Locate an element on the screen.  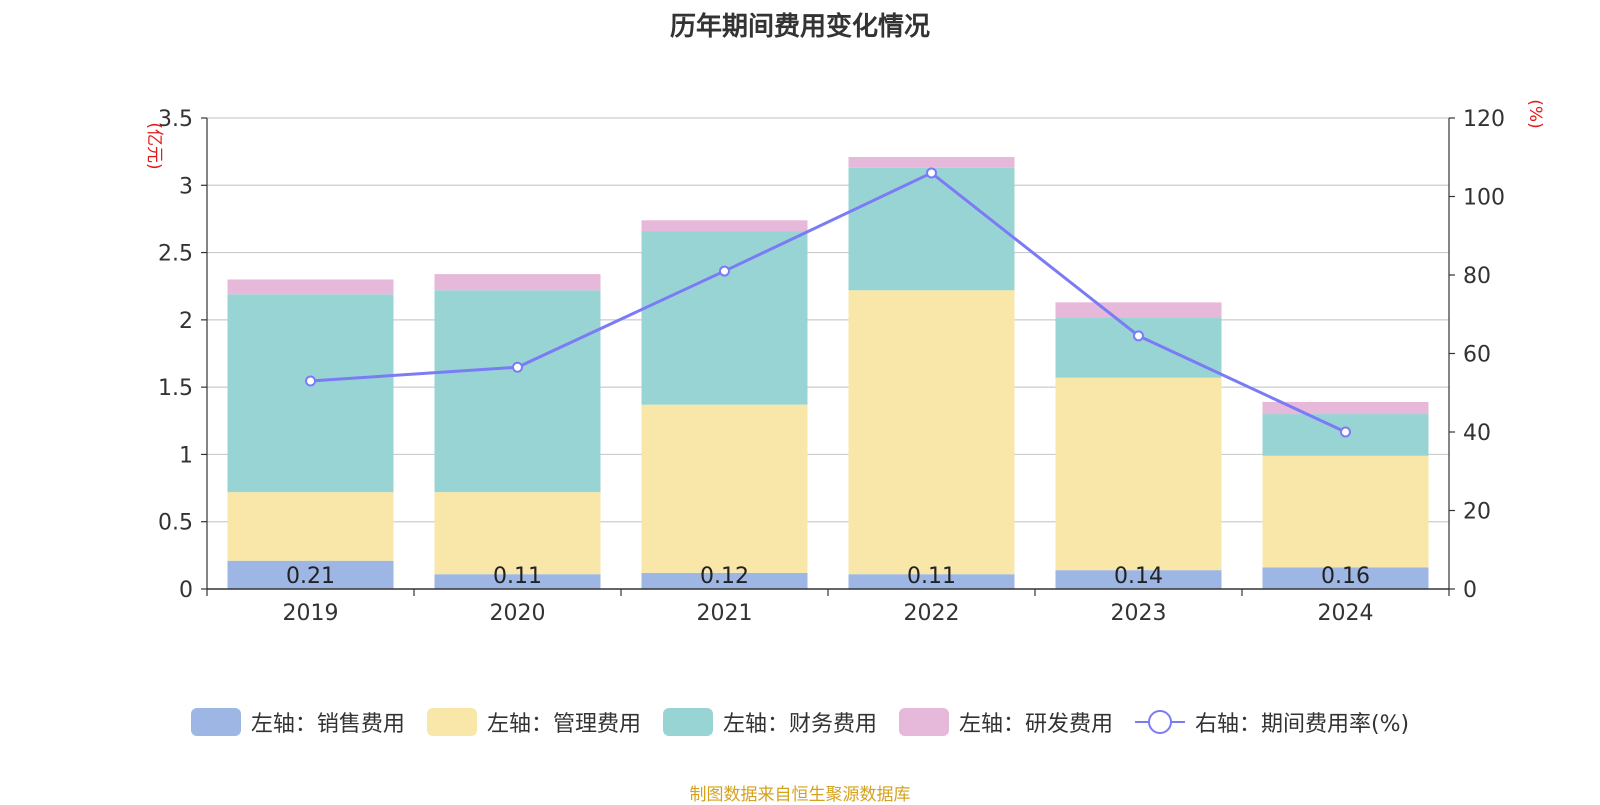
x-axis-tick-label: 2023 is located at coordinates (1139, 613).